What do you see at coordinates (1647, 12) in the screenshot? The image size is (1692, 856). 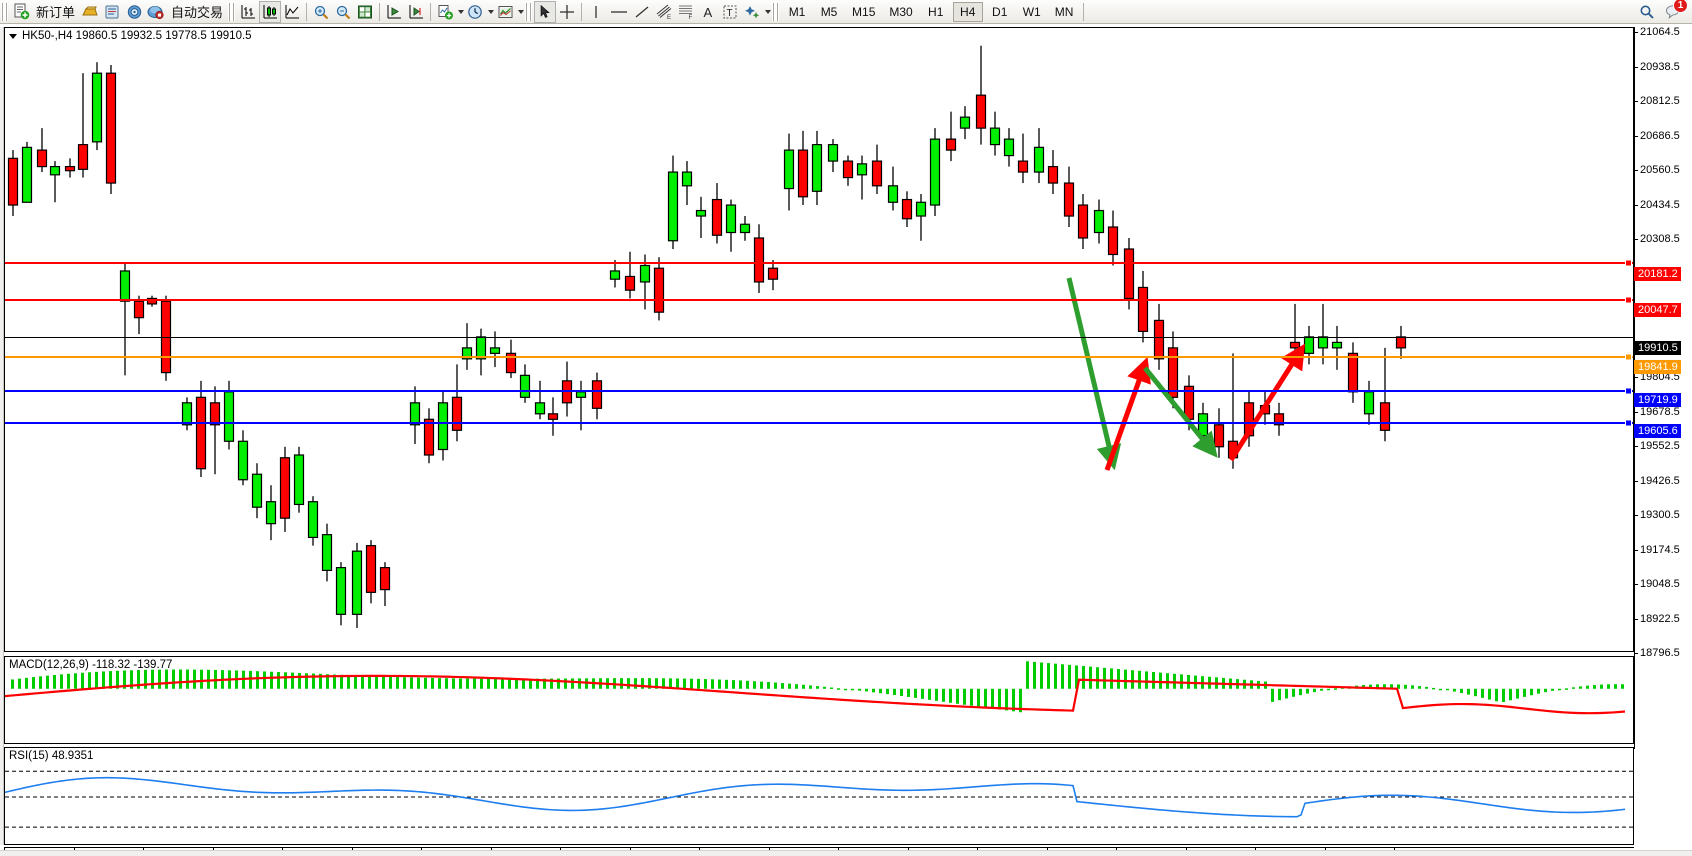 I see `search-icon` at bounding box center [1647, 12].